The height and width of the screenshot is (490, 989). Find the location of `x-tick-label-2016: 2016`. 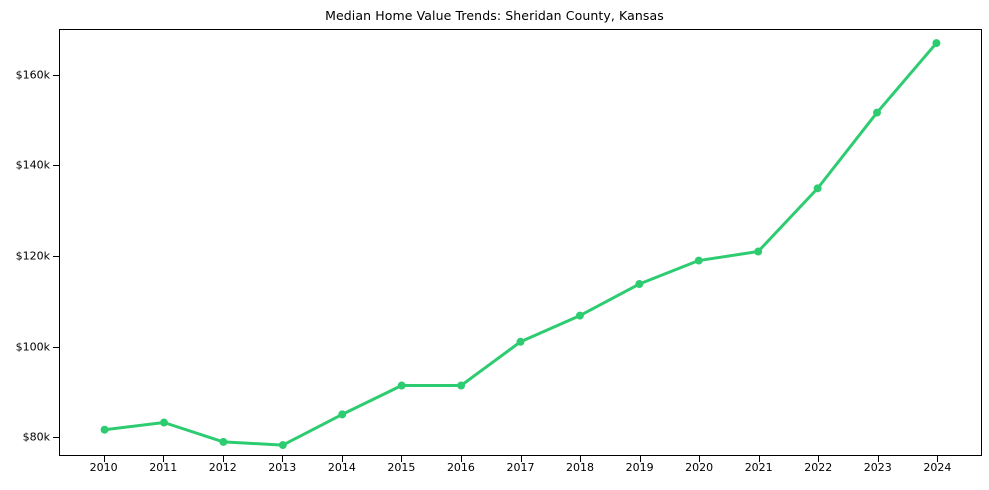

x-tick-label-2016: 2016 is located at coordinates (460, 467).